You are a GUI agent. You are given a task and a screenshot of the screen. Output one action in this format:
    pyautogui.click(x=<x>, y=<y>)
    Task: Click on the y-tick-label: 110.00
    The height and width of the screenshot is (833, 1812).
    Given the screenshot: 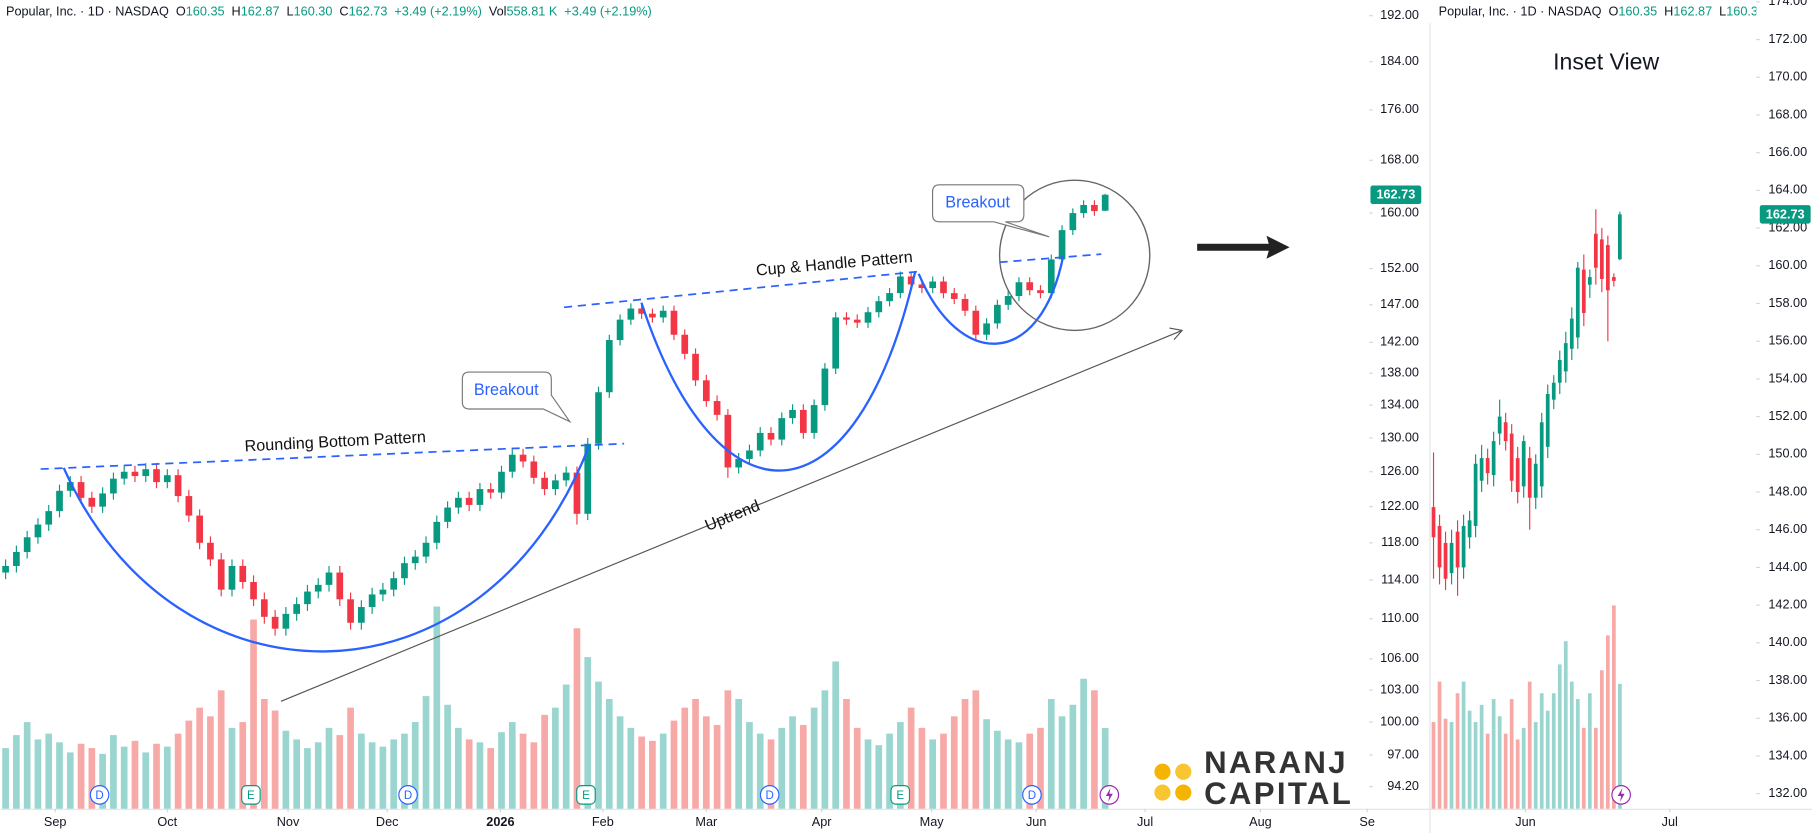 What is the action you would take?
    pyautogui.click(x=1400, y=618)
    